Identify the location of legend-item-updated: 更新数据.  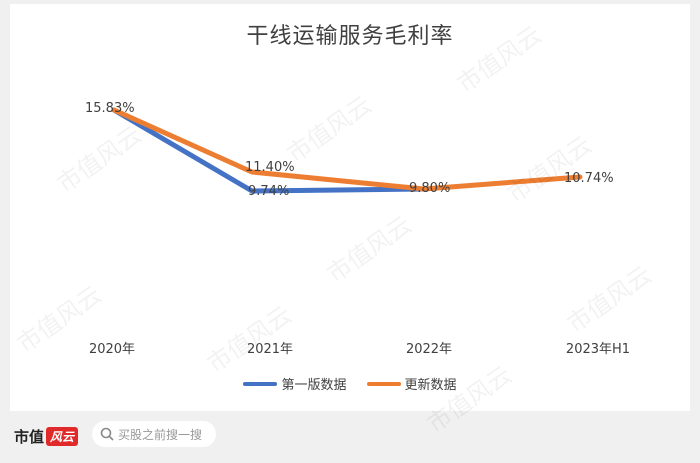
(411, 383).